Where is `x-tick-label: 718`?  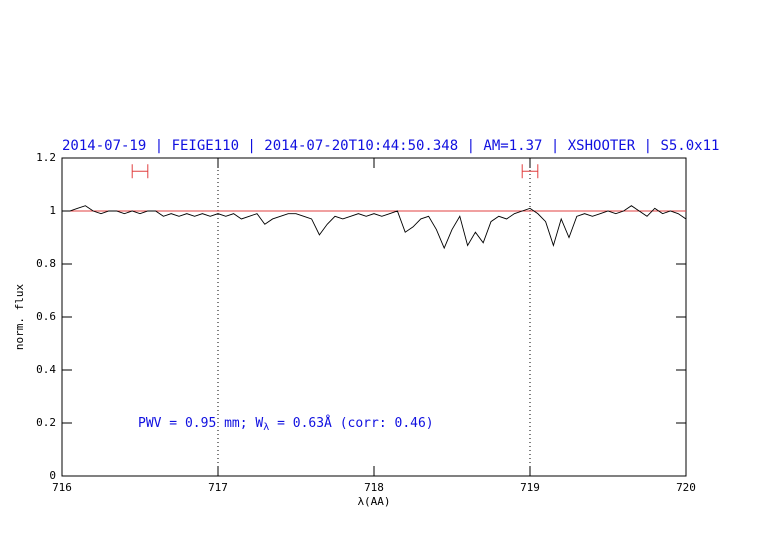 x-tick-label: 718 is located at coordinates (374, 487).